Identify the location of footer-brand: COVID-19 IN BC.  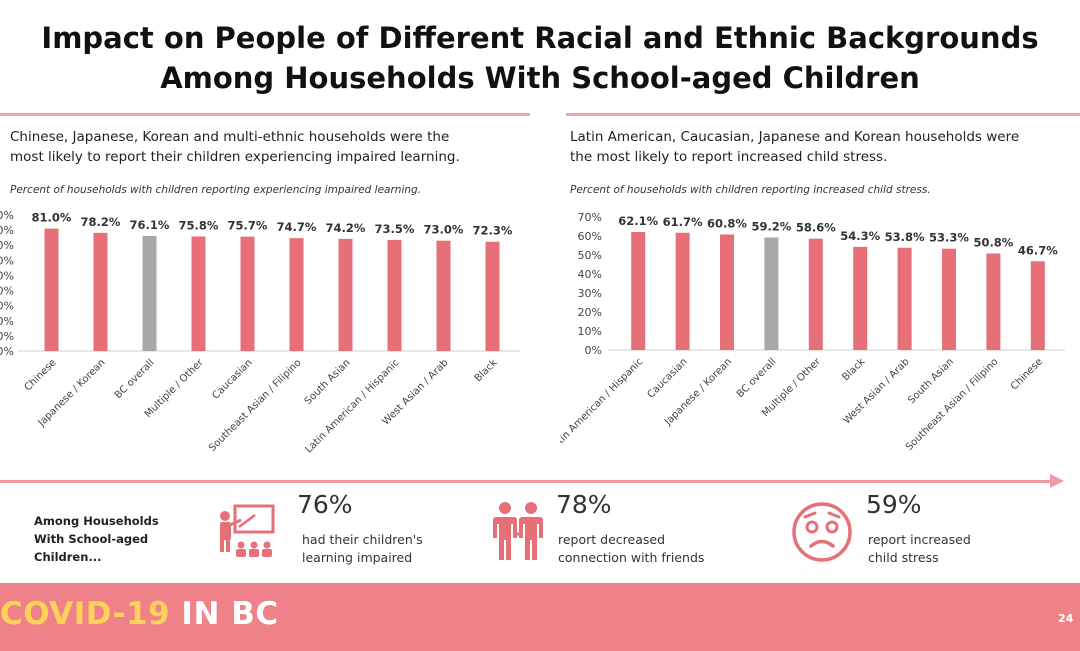
(139, 614).